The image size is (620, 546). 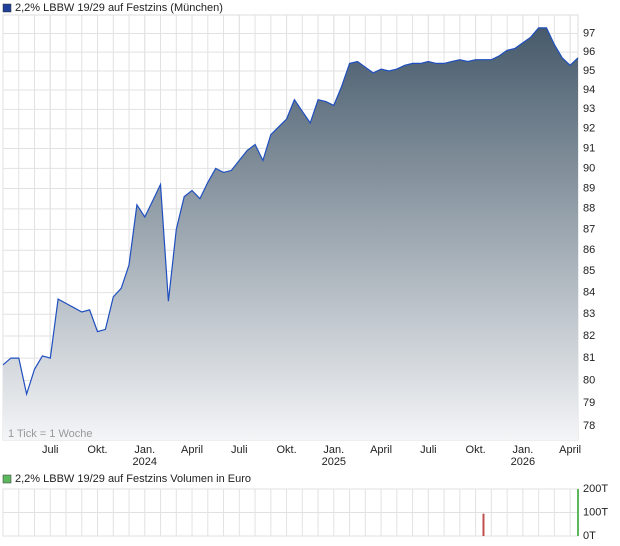 I want to click on y-tick-label: 92, so click(x=589, y=129).